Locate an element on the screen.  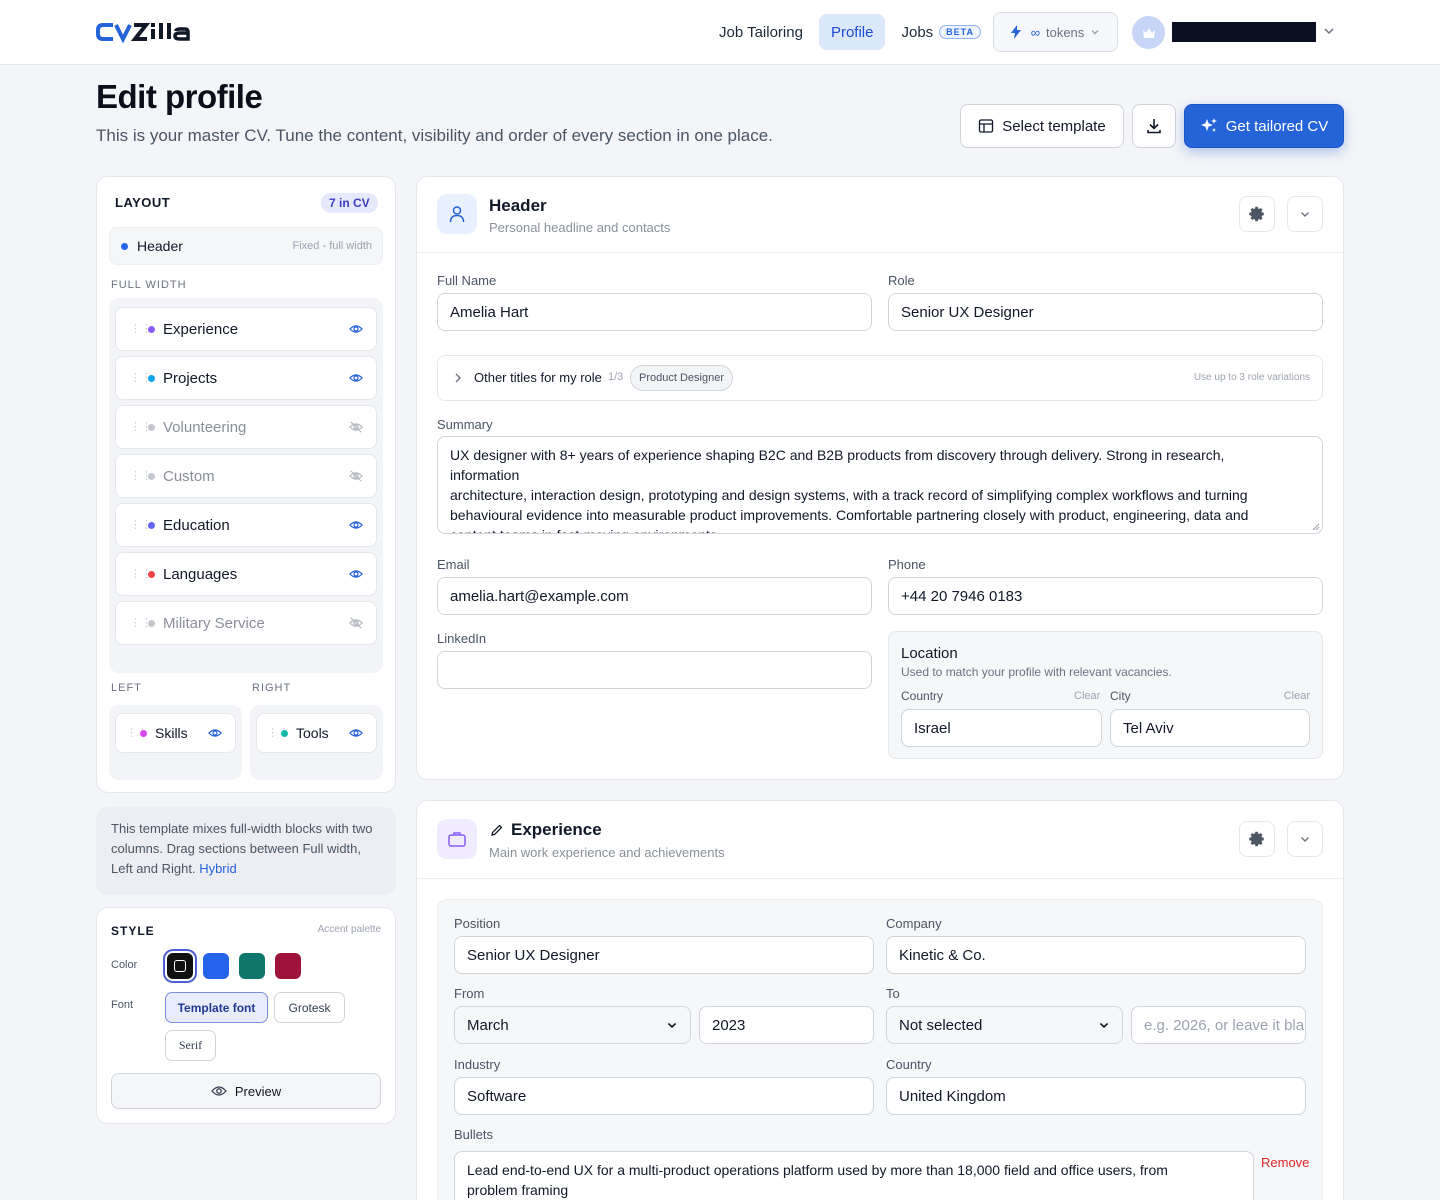
layout-item-languages: ⋮⋮ Languages is located at coordinates (246, 574).